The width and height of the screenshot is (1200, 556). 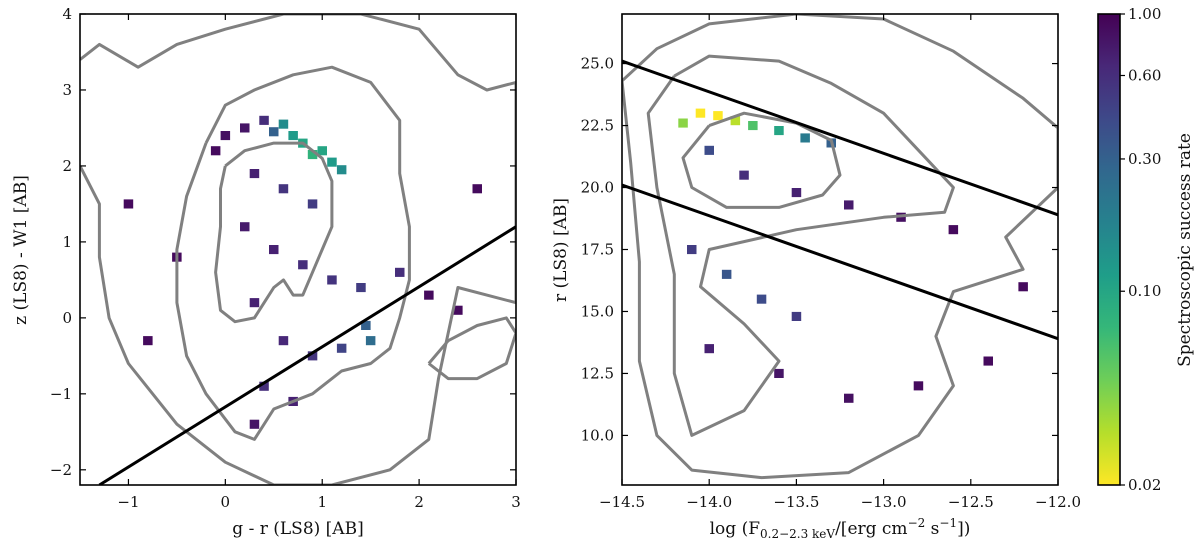 I want to click on right-y-tick-label: 17.5, so click(x=597, y=250).